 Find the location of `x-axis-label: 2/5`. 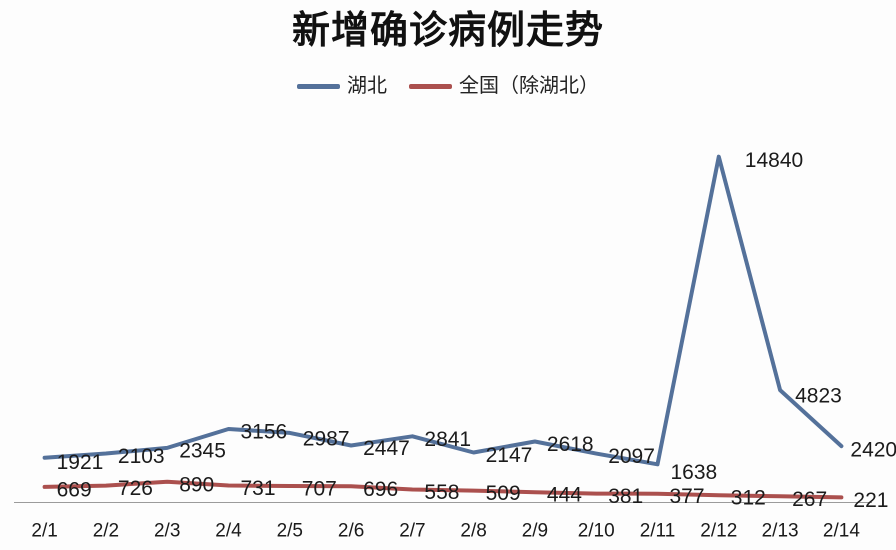

x-axis-label: 2/5 is located at coordinates (290, 531).